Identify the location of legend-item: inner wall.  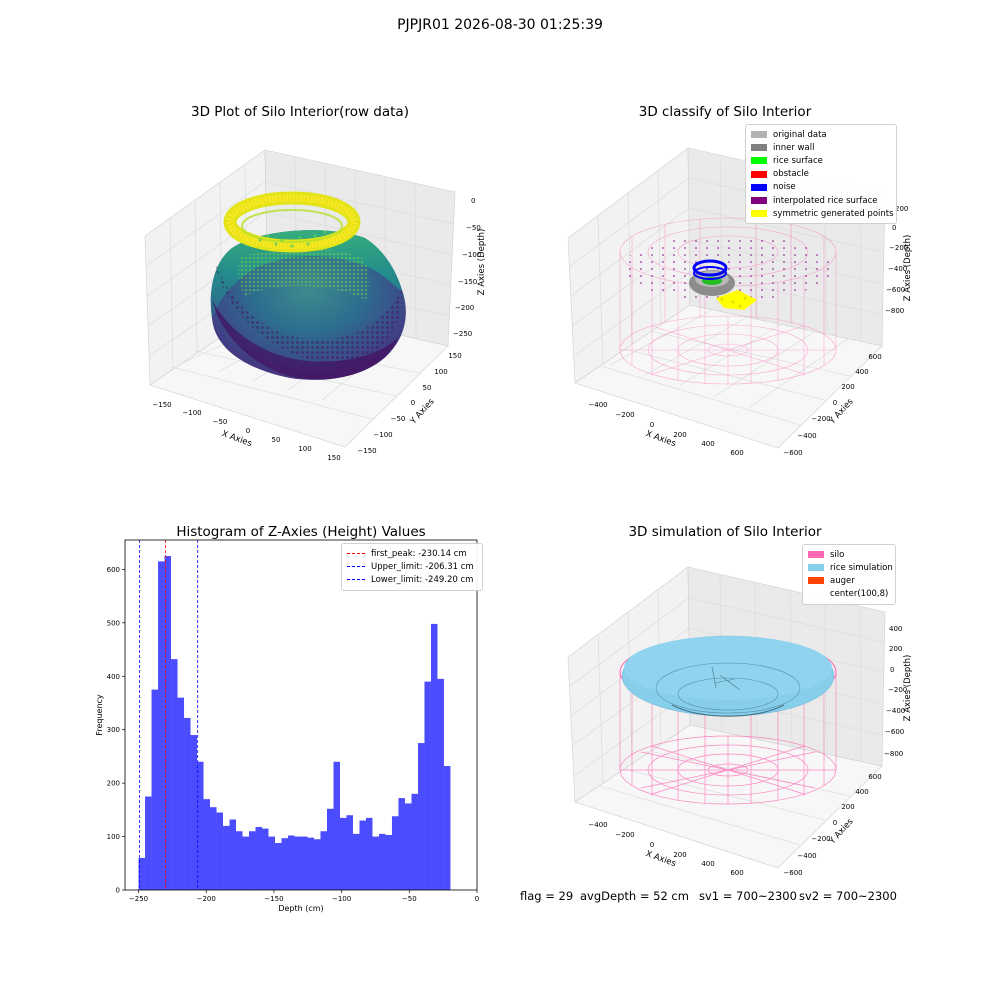
(821, 147).